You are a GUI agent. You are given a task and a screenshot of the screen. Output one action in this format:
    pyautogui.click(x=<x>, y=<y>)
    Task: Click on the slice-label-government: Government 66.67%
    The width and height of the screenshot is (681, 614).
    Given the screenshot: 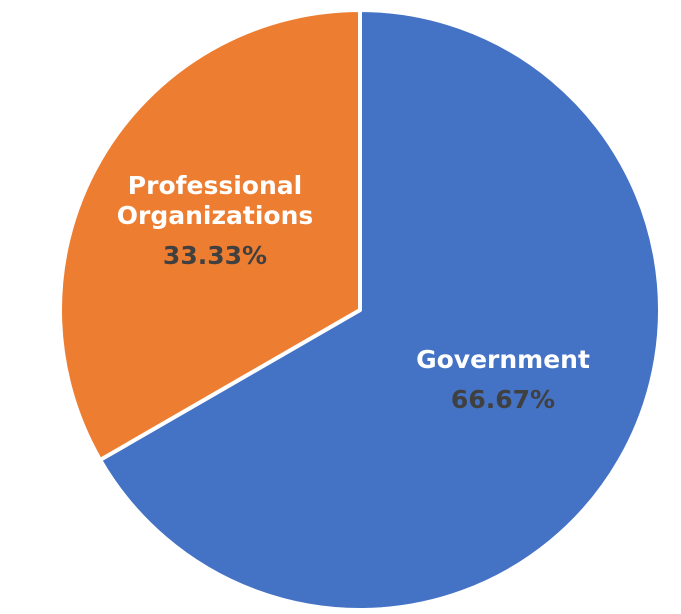 What is the action you would take?
    pyautogui.click(x=503, y=379)
    